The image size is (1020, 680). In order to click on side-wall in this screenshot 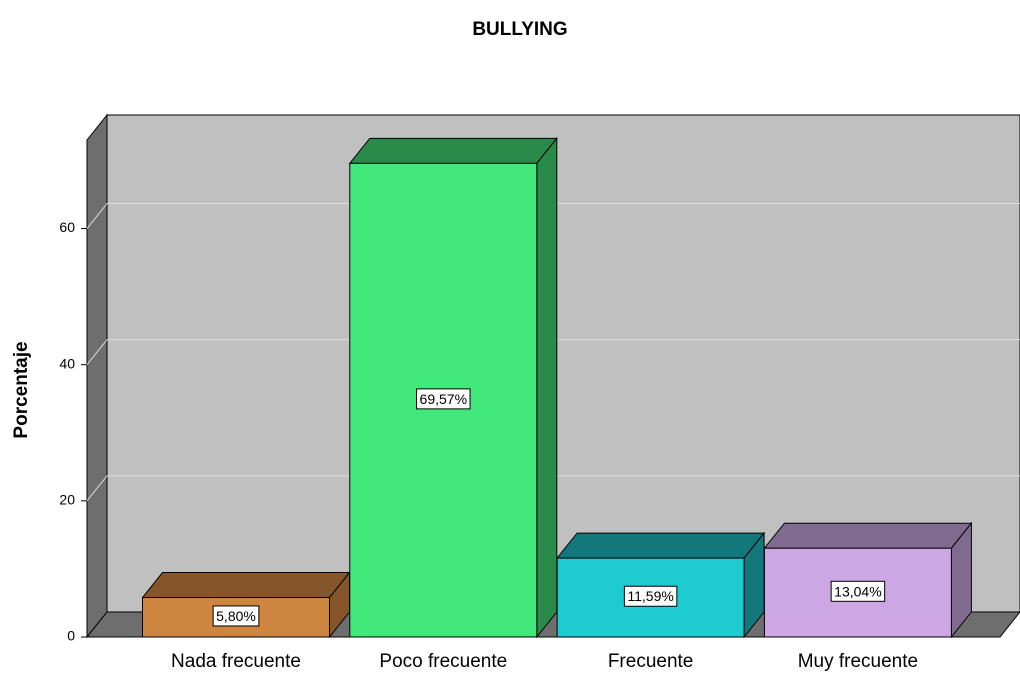, I will do `click(97, 376)`.